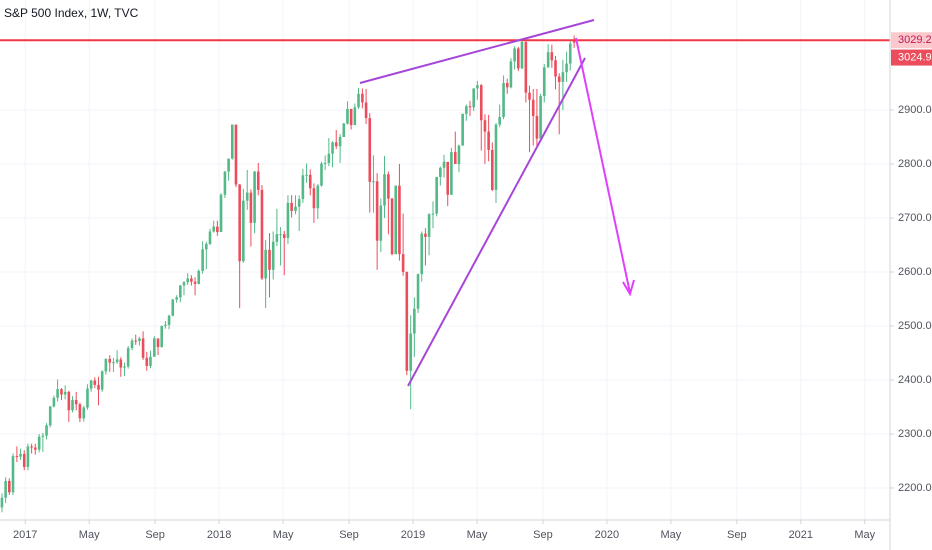  Describe the element at coordinates (915, 272) in the screenshot. I see `y-tick-label: 2600.0` at that location.